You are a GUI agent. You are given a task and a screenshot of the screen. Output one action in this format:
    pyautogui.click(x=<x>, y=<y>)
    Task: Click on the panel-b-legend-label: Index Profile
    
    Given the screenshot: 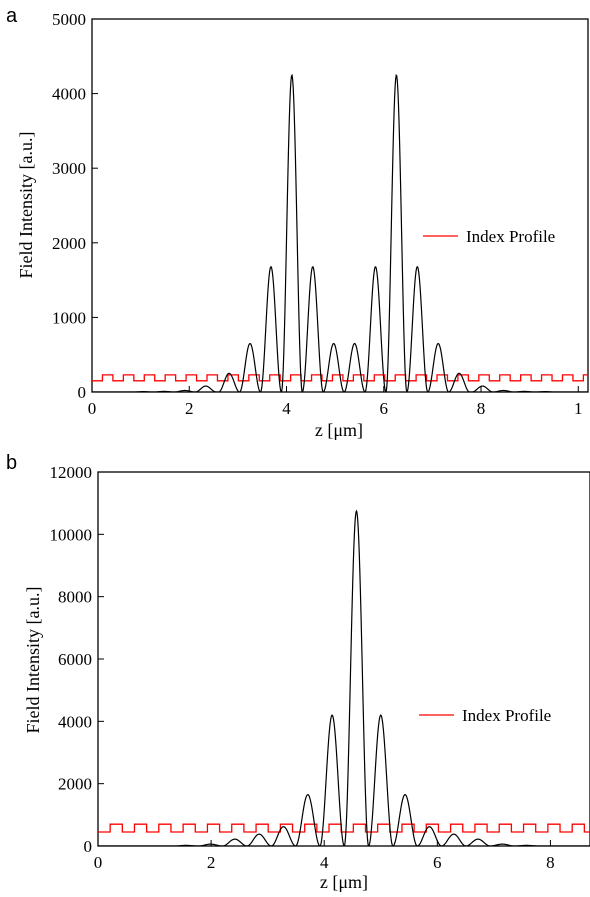 What is the action you would take?
    pyautogui.click(x=506, y=715)
    